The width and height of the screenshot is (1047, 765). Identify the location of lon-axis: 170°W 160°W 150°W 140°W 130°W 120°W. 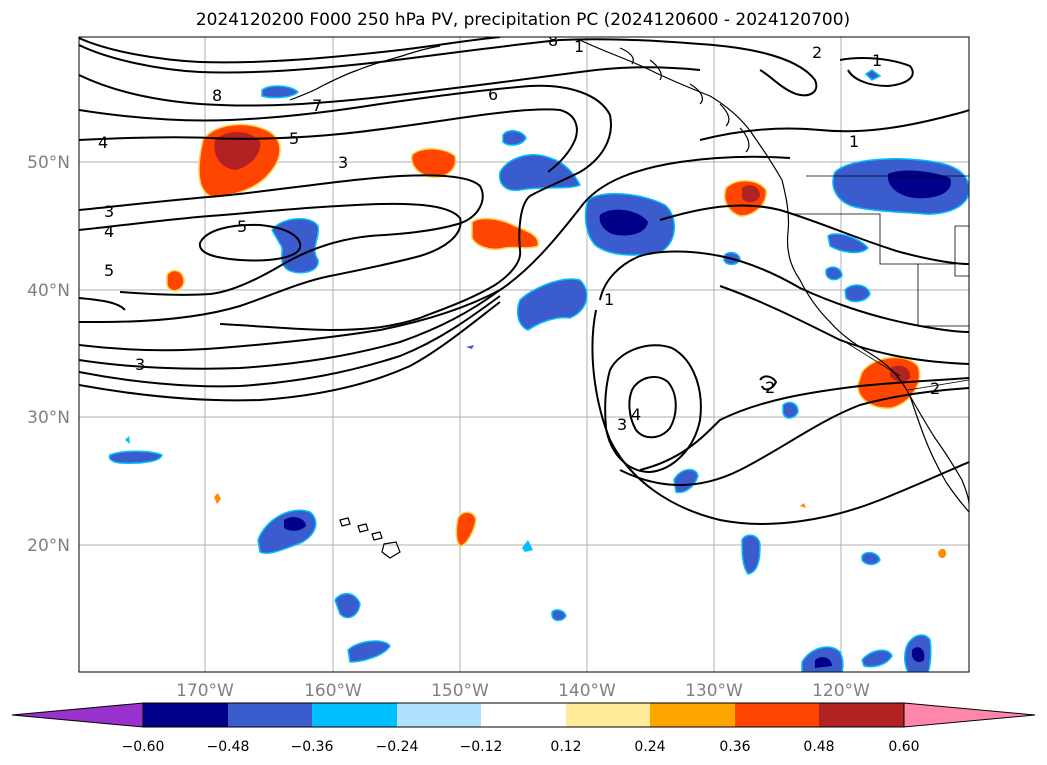
(523, 691).